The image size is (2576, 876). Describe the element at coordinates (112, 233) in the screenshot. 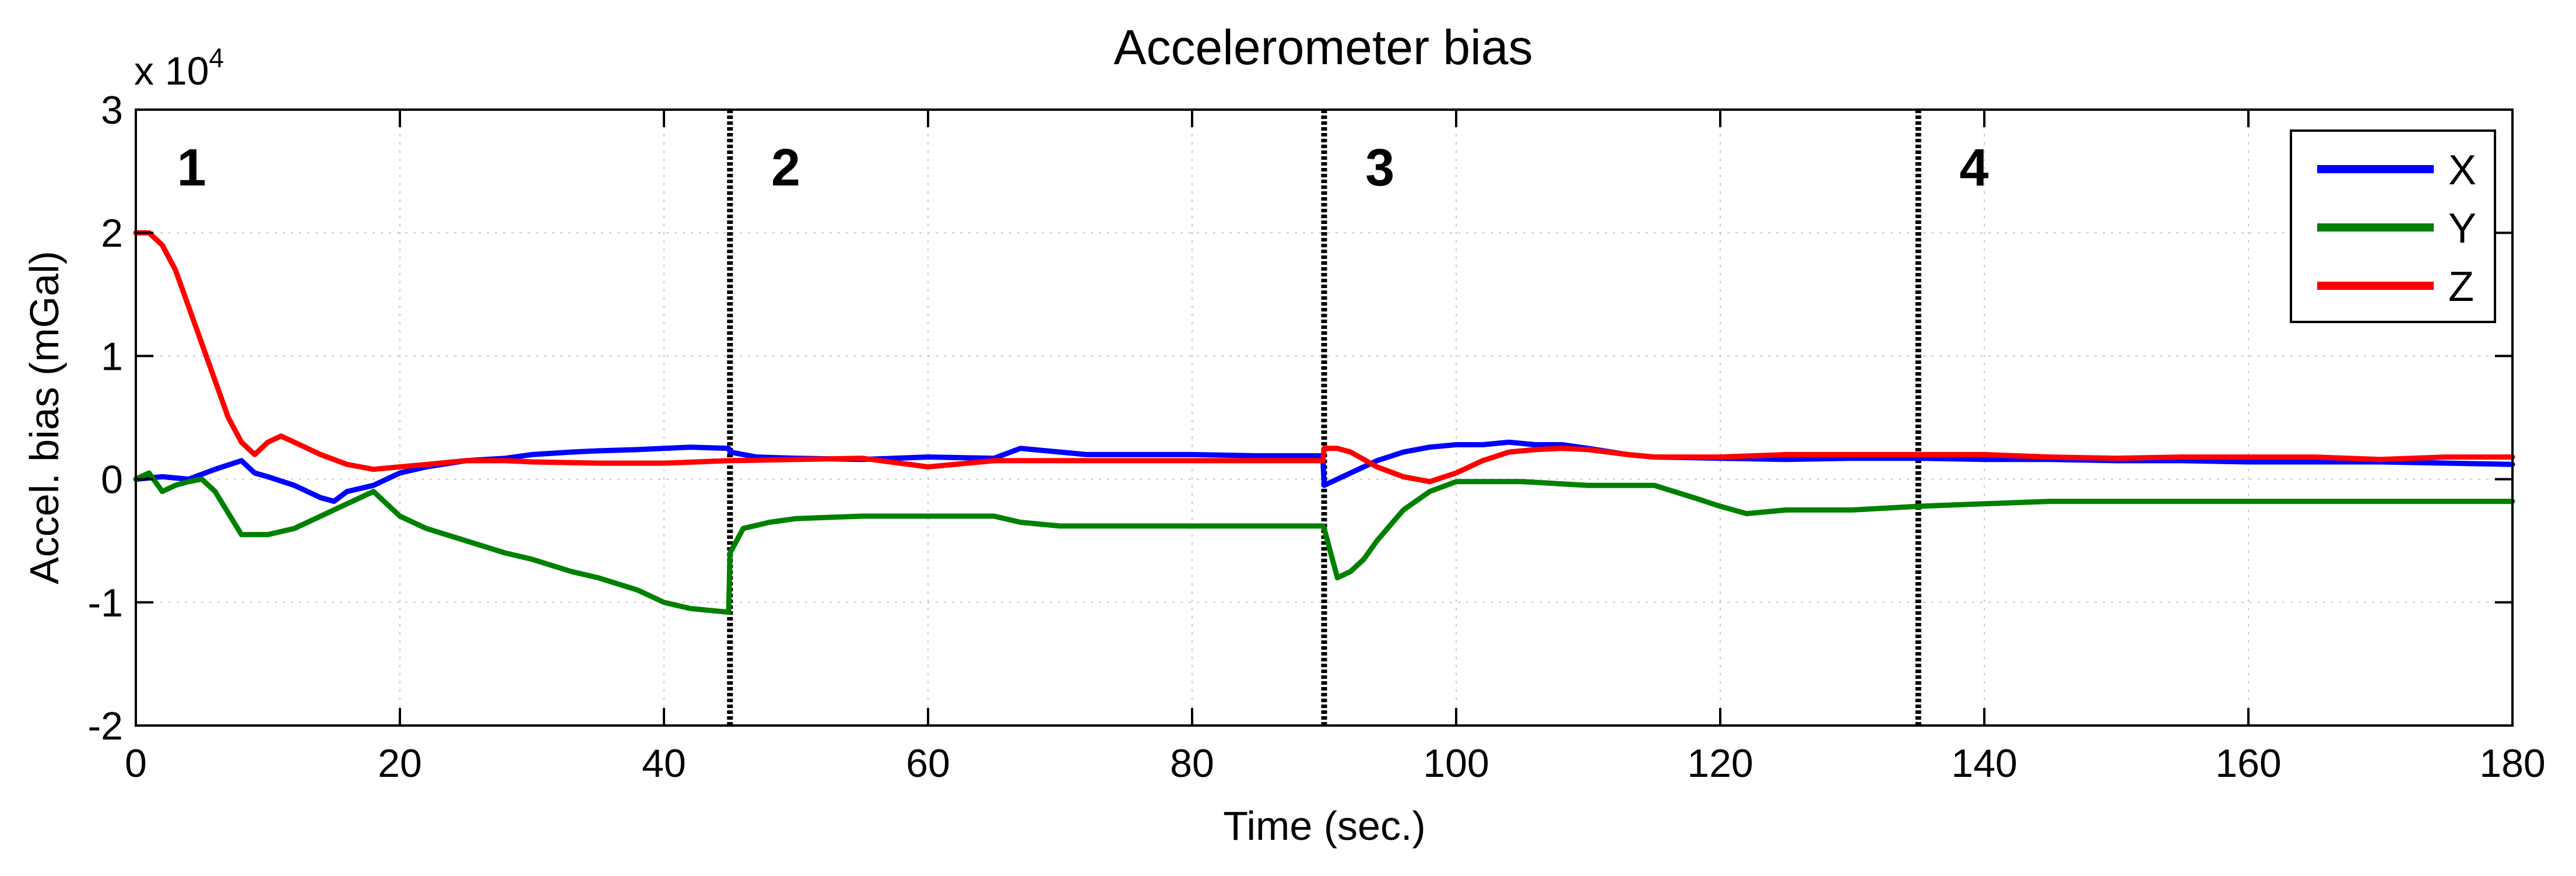

I see `y-tick-label: 2` at that location.